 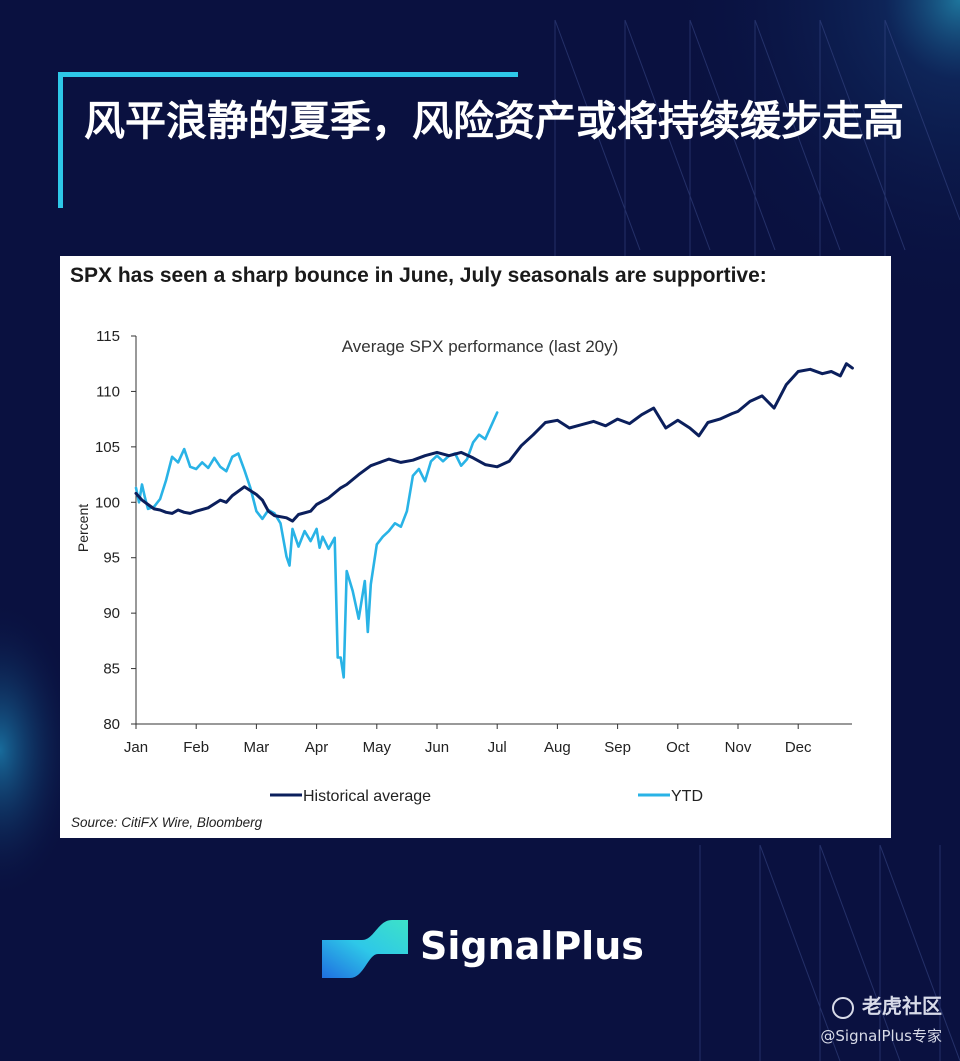 I want to click on brand-name: SignalPlus, so click(x=532, y=946).